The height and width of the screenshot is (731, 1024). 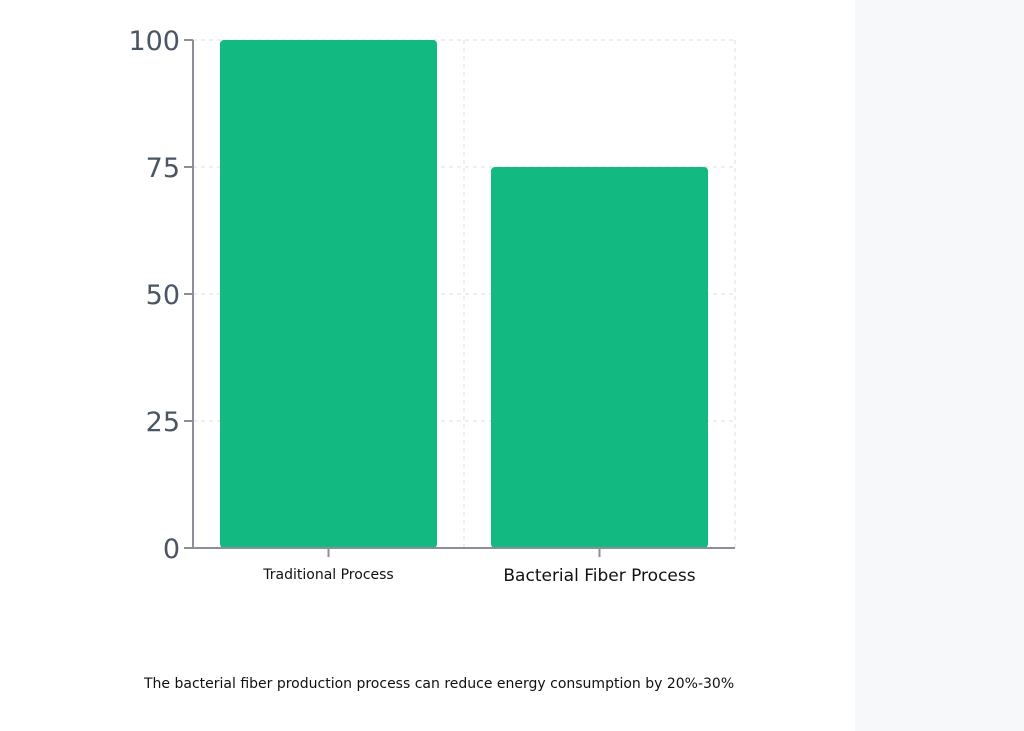 What do you see at coordinates (328, 294) in the screenshot?
I see `bar-traditional-process` at bounding box center [328, 294].